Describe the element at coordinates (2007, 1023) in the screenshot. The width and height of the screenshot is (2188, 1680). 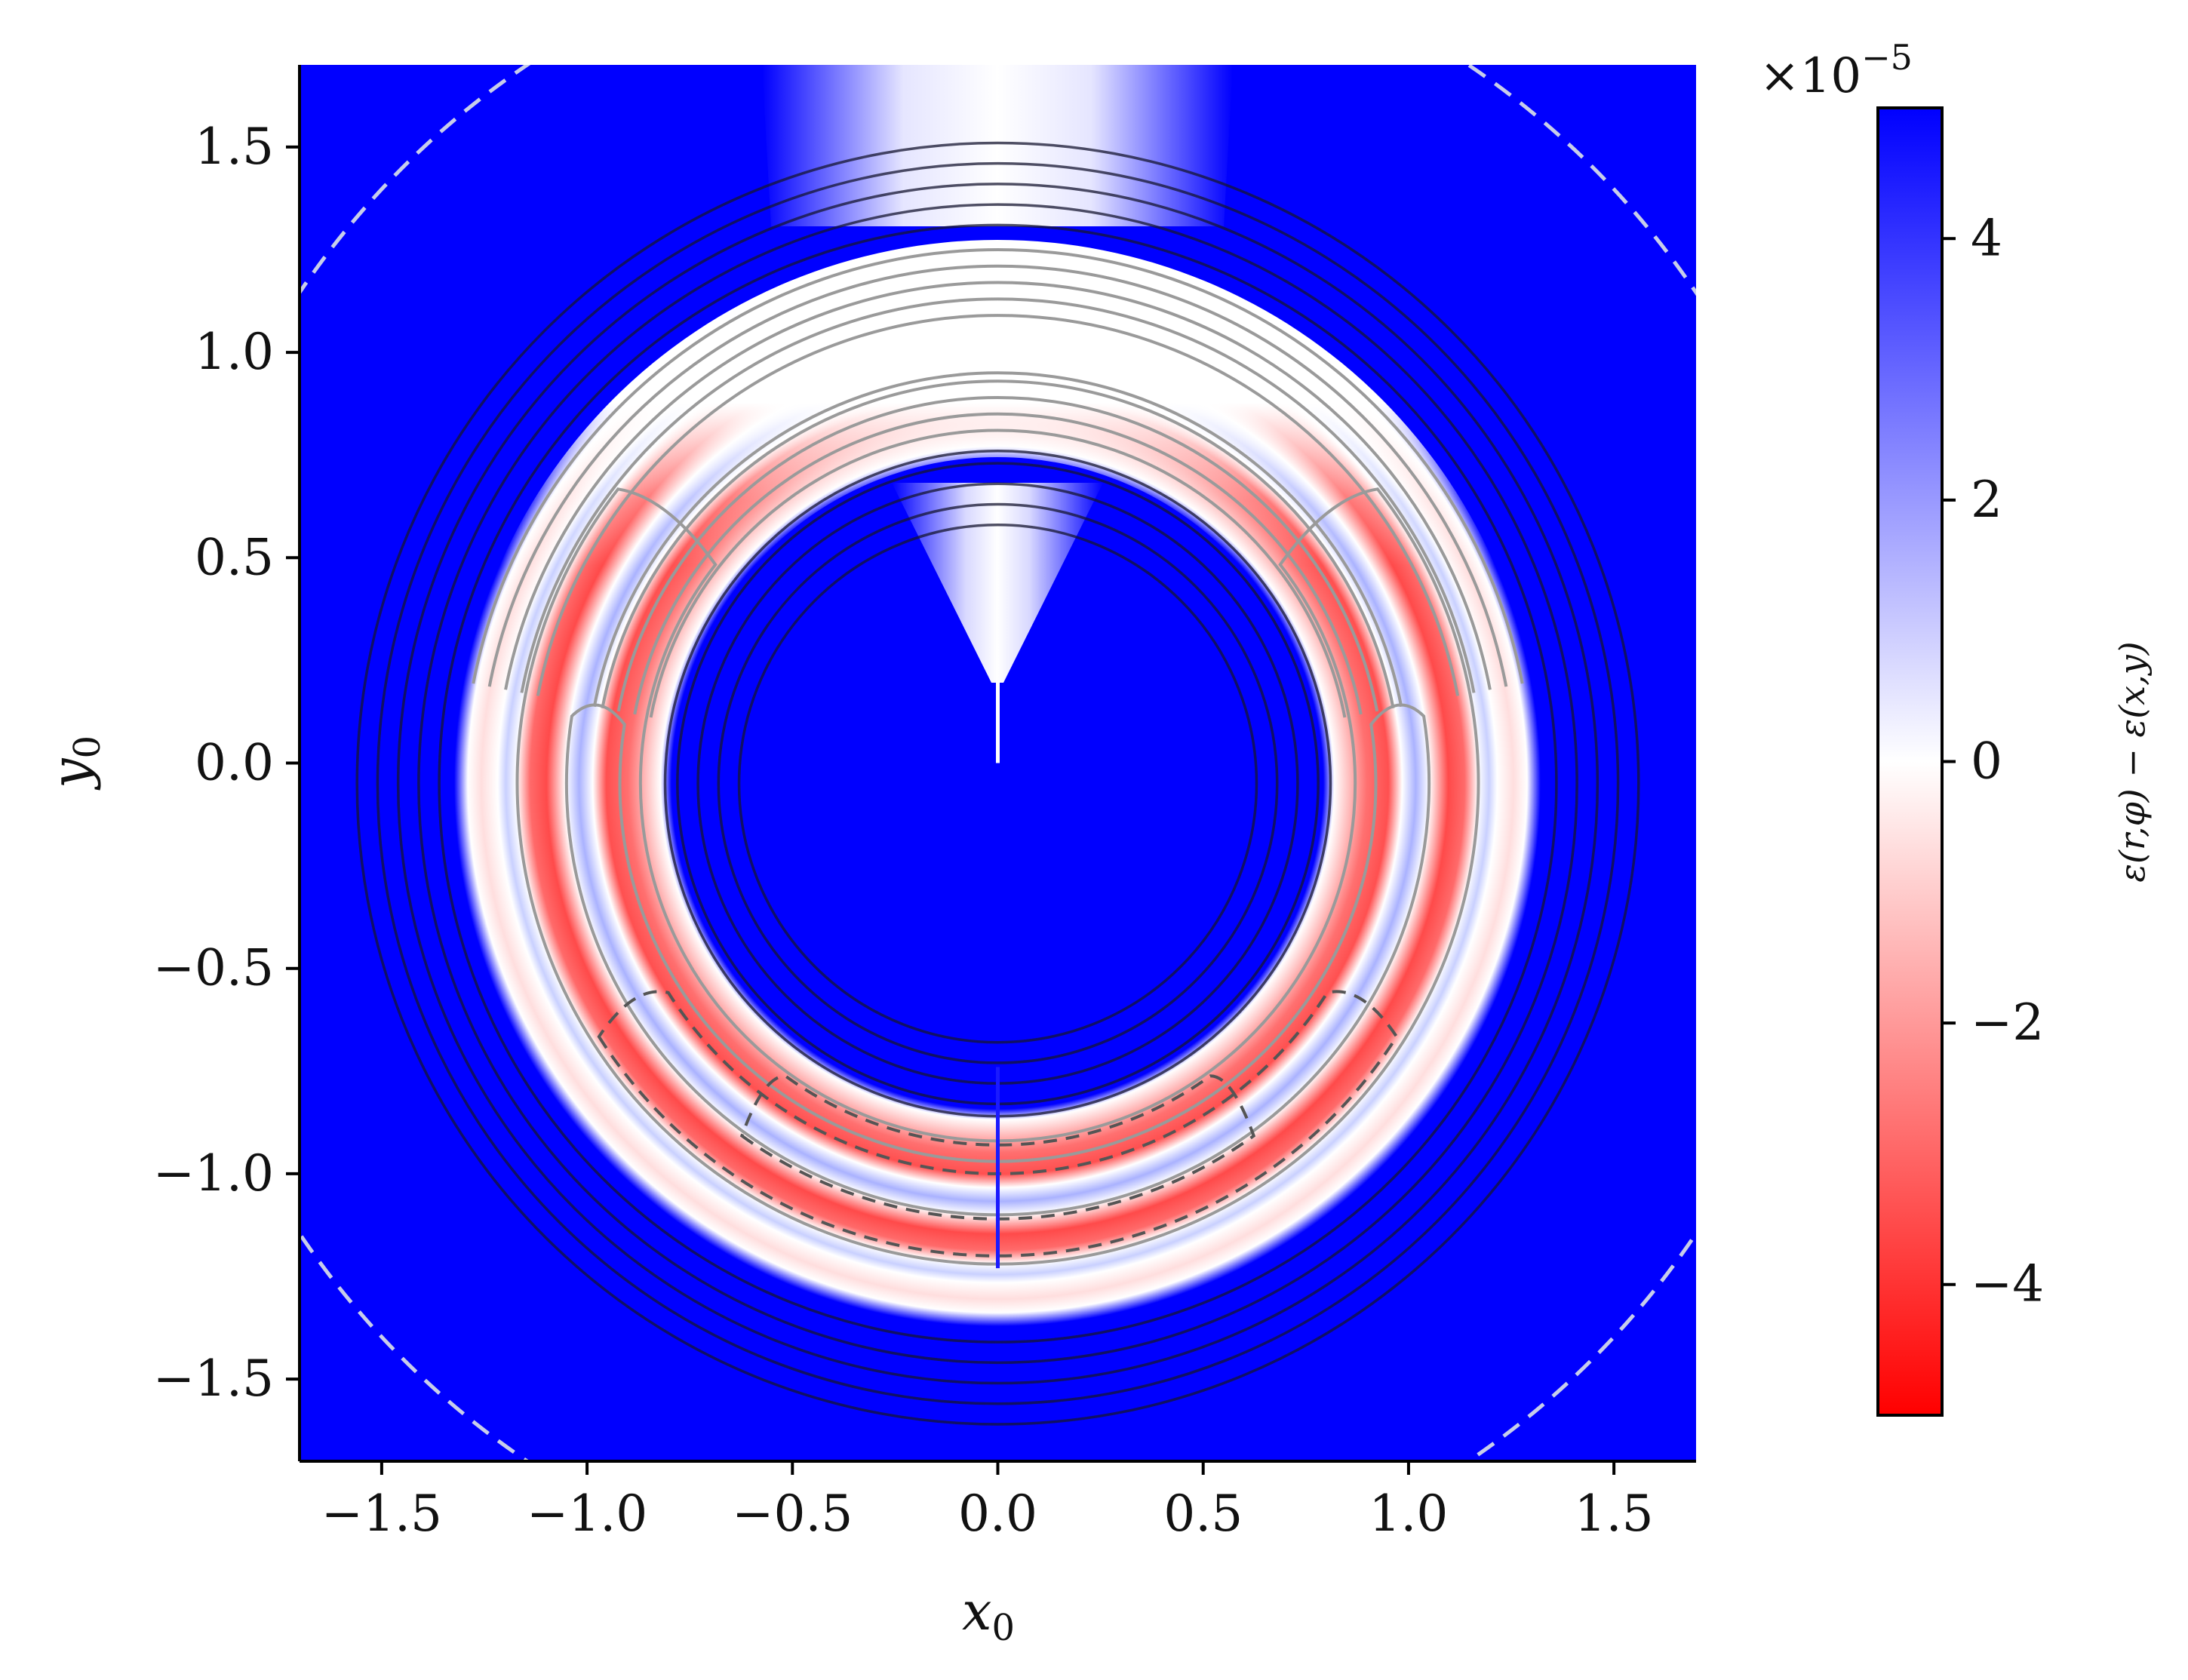
I see `colorbar-tick-label: −2` at that location.